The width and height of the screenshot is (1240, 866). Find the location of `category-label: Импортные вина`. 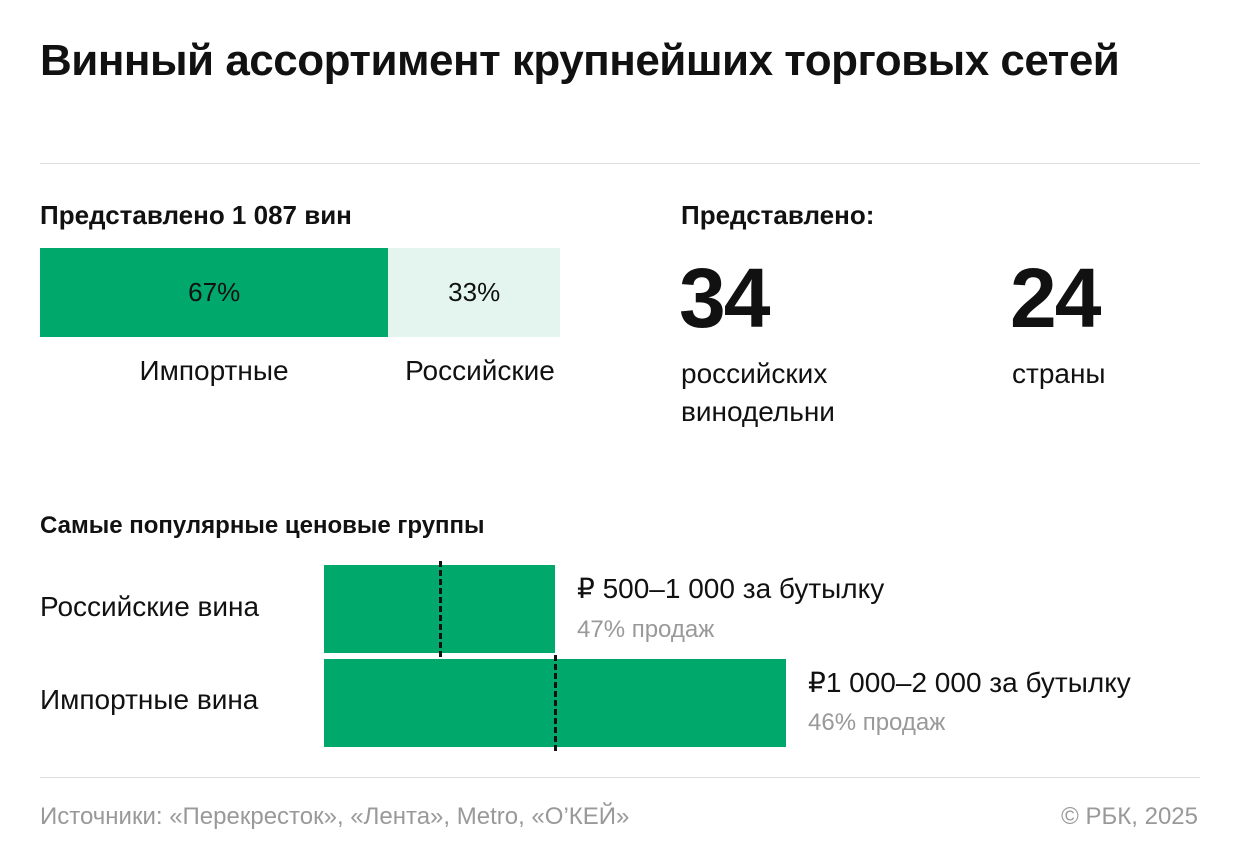

category-label: Импортные вина is located at coordinates (149, 699).